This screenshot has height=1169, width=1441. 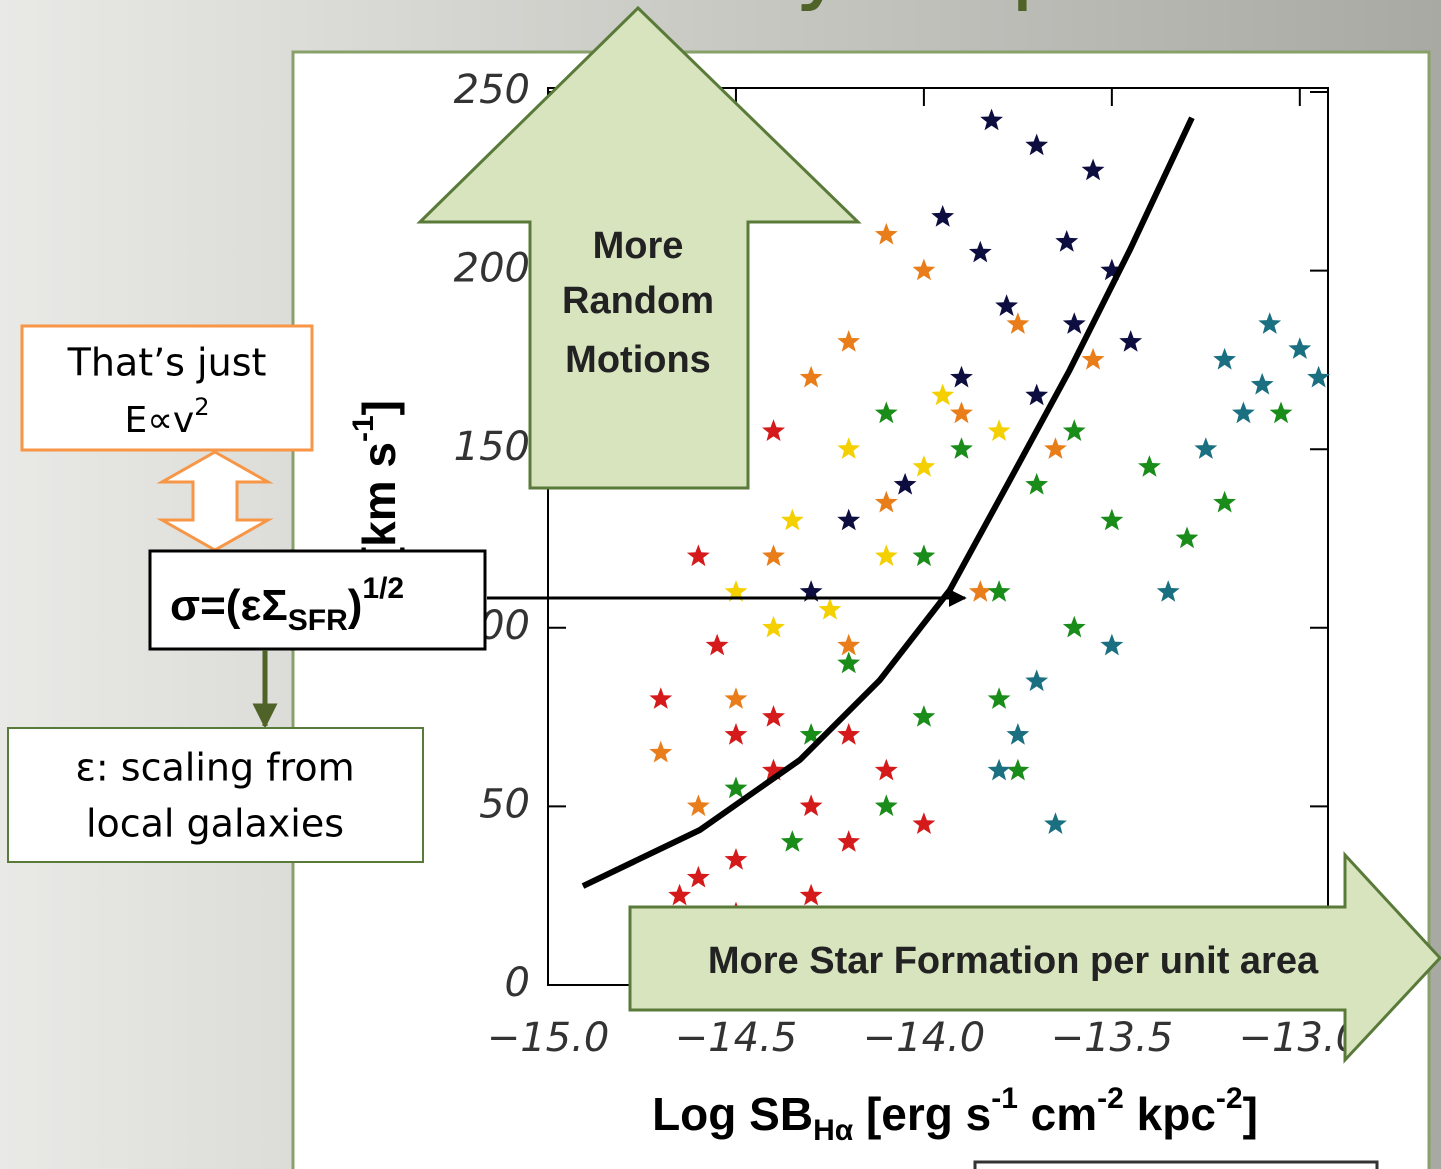 What do you see at coordinates (229, 605) in the screenshot?
I see `formula-part: σ=(εΣ` at bounding box center [229, 605].